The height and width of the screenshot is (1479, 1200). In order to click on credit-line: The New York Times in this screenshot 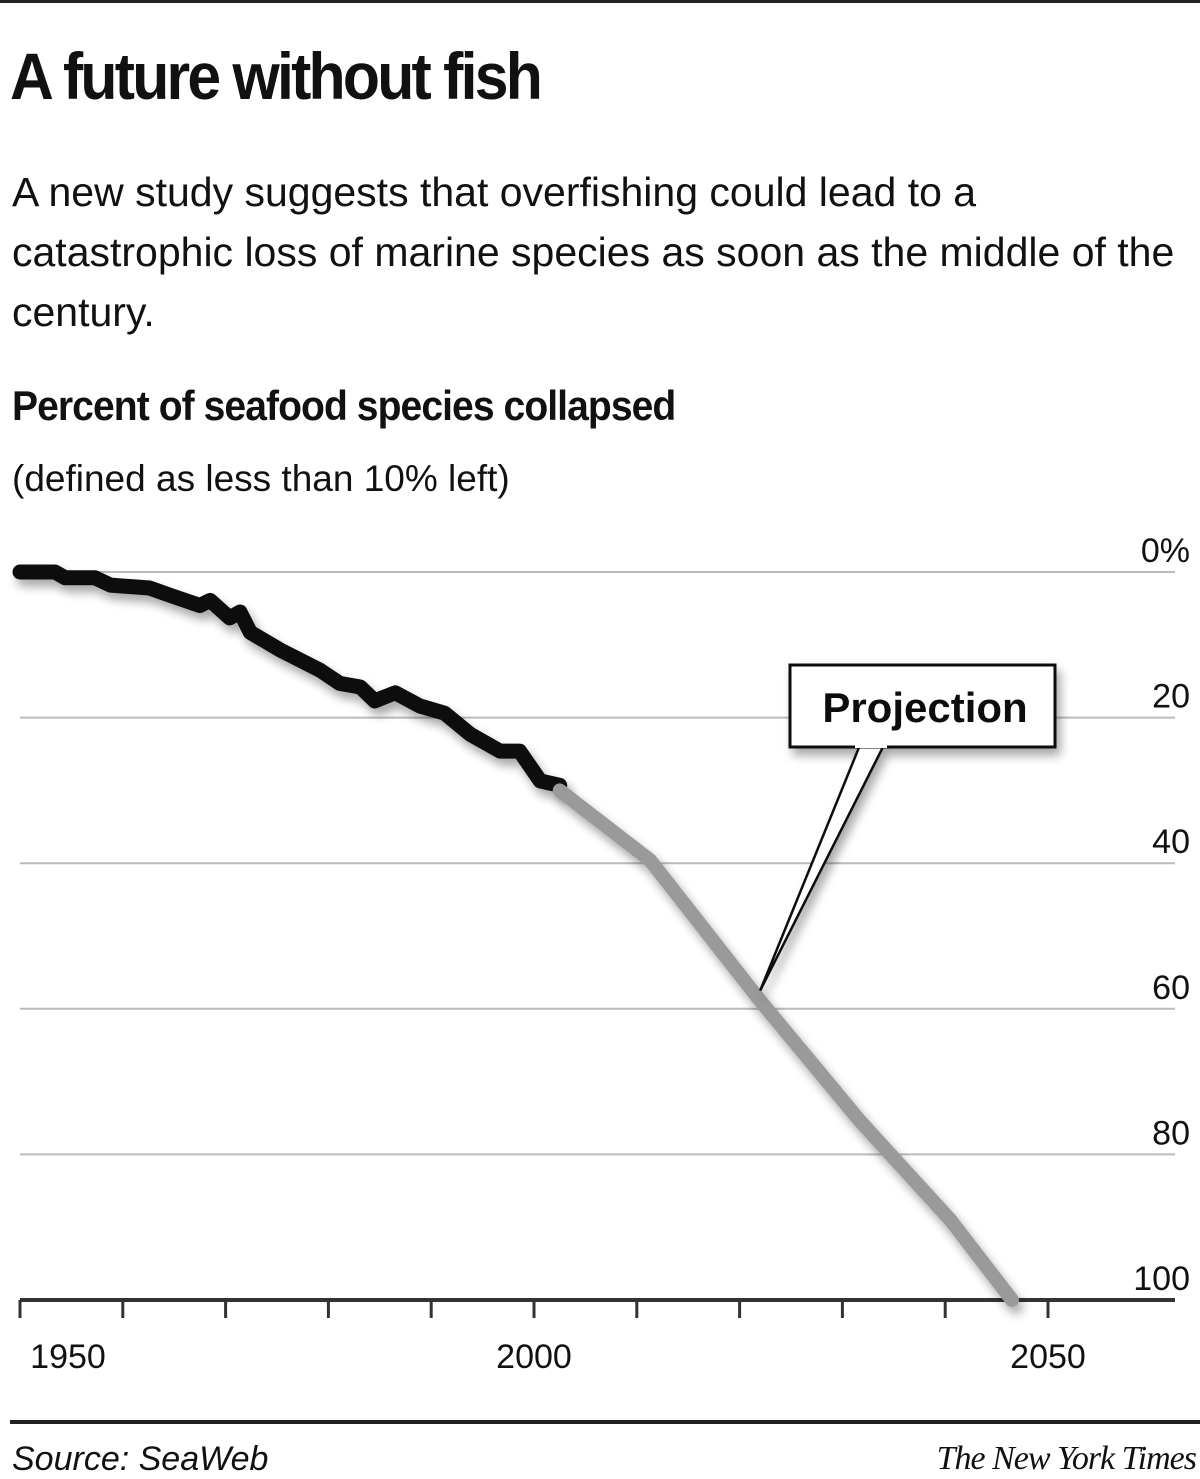, I will do `click(1066, 1458)`.